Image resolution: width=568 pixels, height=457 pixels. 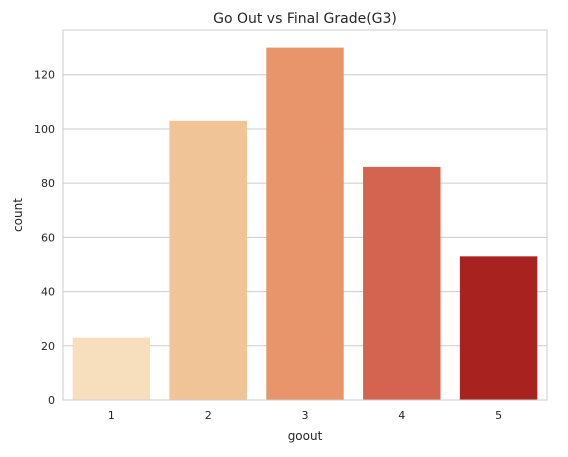 I want to click on x-tick-label: 3, so click(x=305, y=415).